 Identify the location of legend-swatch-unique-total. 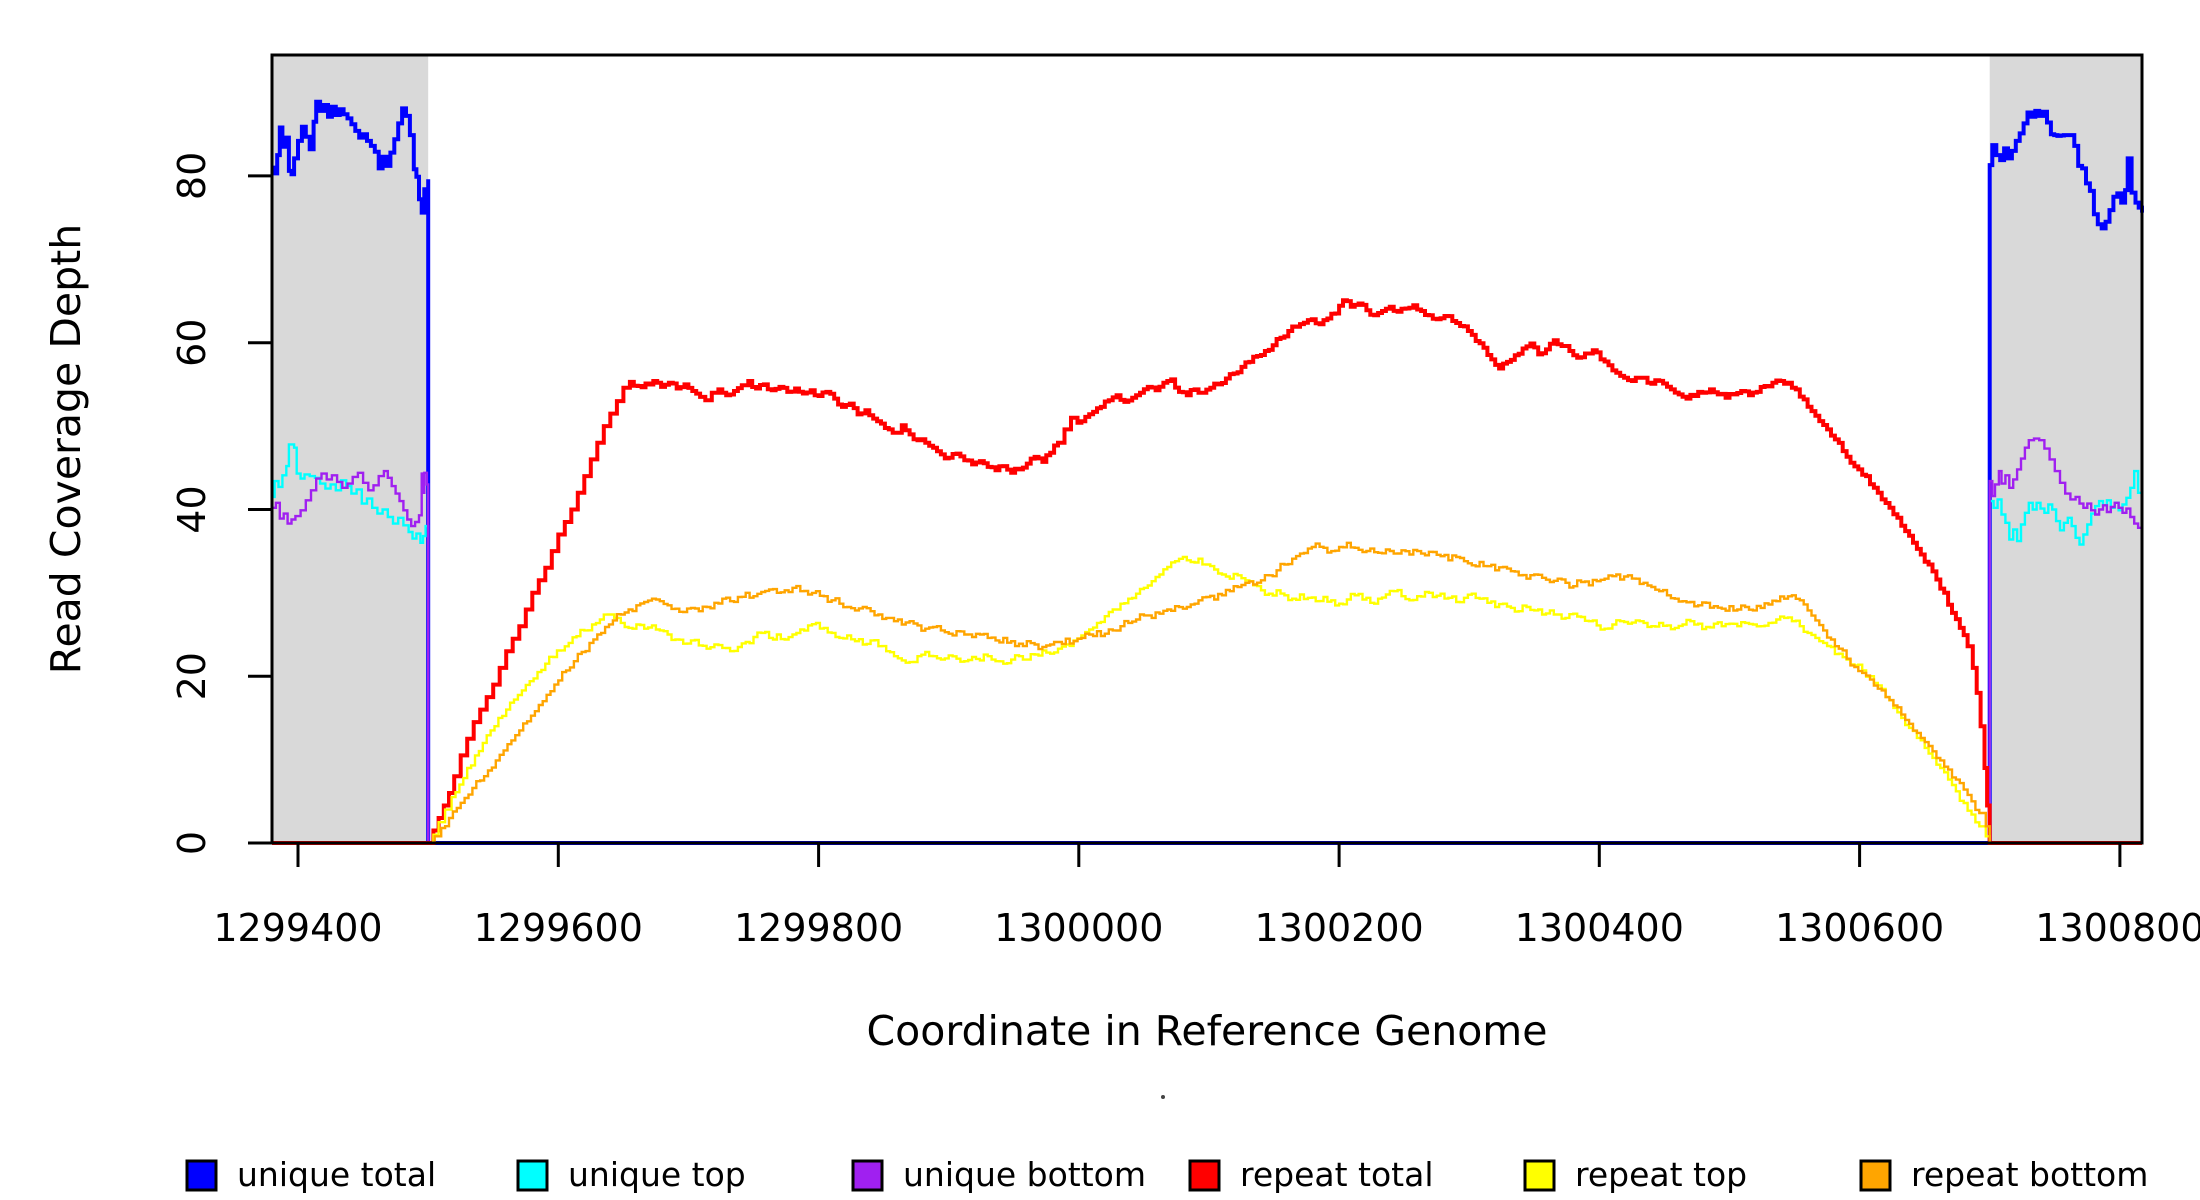
(201, 1175).